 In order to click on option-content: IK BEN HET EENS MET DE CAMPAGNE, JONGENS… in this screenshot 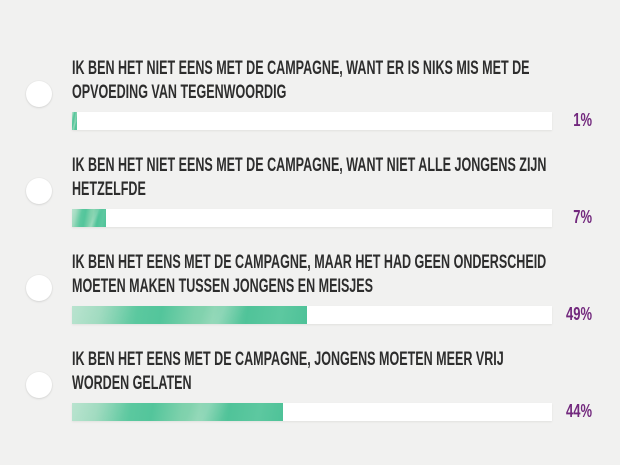, I will do `click(332, 385)`.